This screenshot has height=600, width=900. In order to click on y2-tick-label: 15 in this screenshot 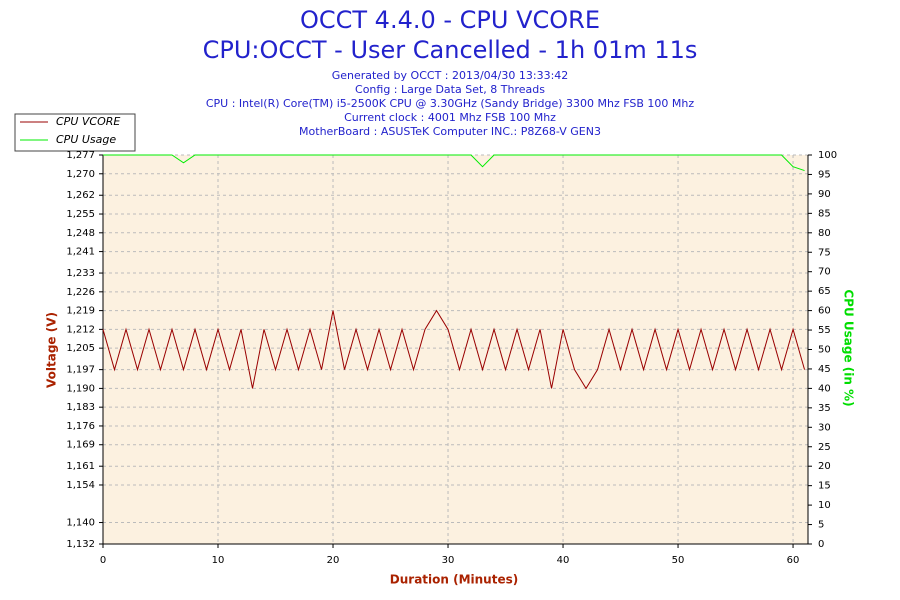, I will do `click(824, 486)`.